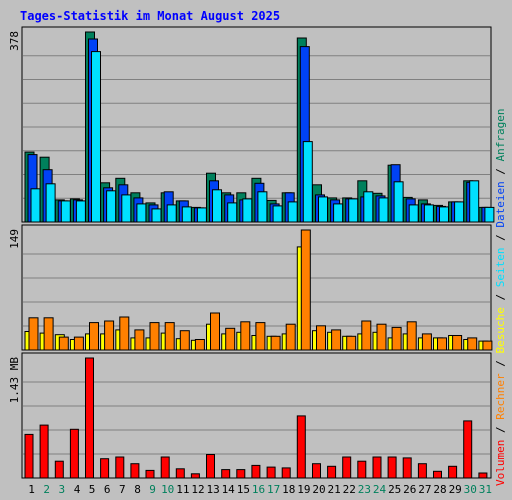 Image resolution: width=512 pixels, height=500 pixels. What do you see at coordinates (137, 489) in the screenshot?
I see `x-tick-day-8: 8` at bounding box center [137, 489].